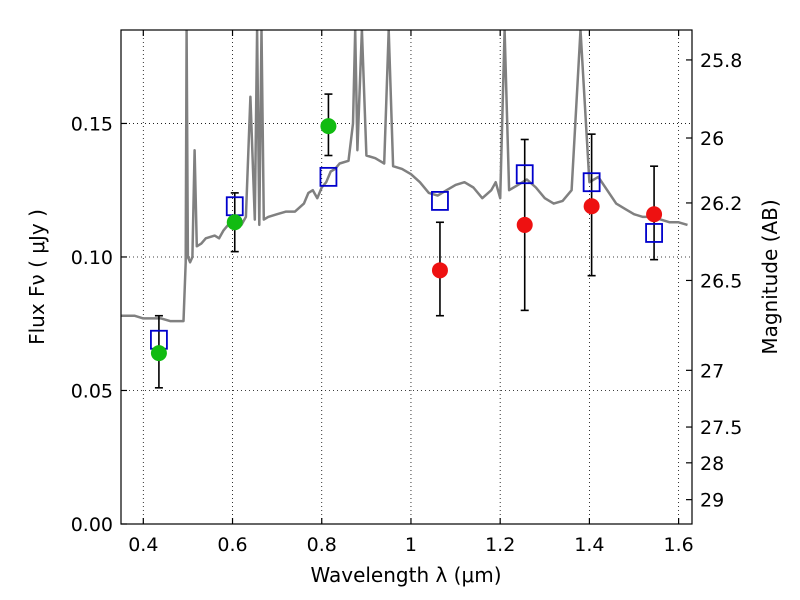  What do you see at coordinates (405, 575) in the screenshot?
I see `x-axis-label: Wavelength λ (μm)` at bounding box center [405, 575].